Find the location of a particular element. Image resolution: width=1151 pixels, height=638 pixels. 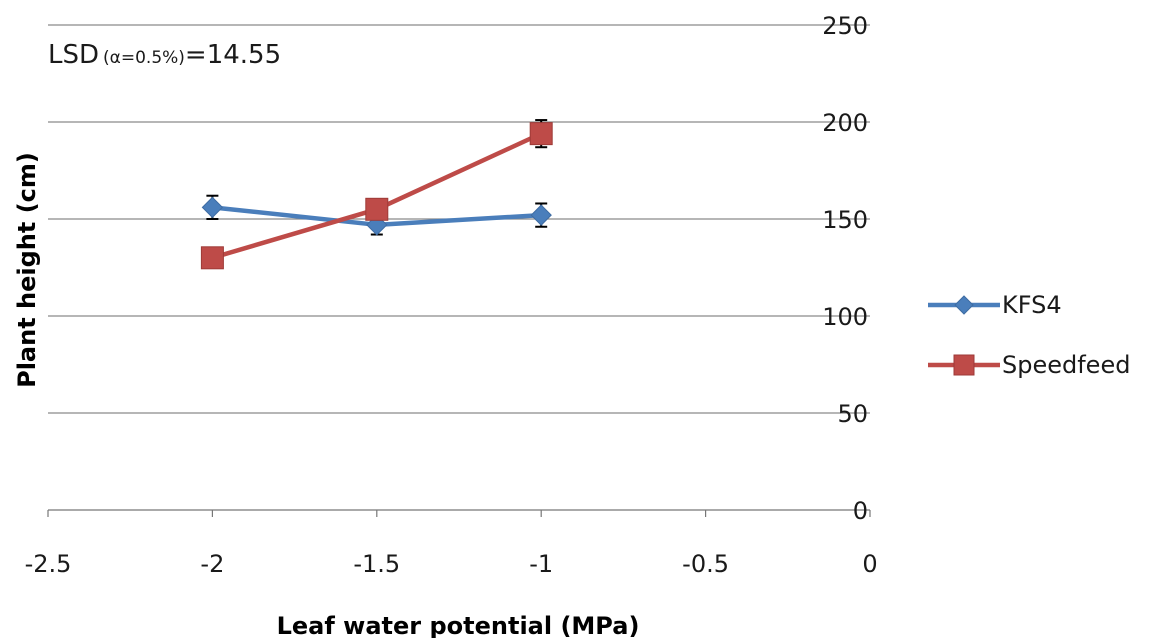

x-tick-label: -0.5 is located at coordinates (705, 564).